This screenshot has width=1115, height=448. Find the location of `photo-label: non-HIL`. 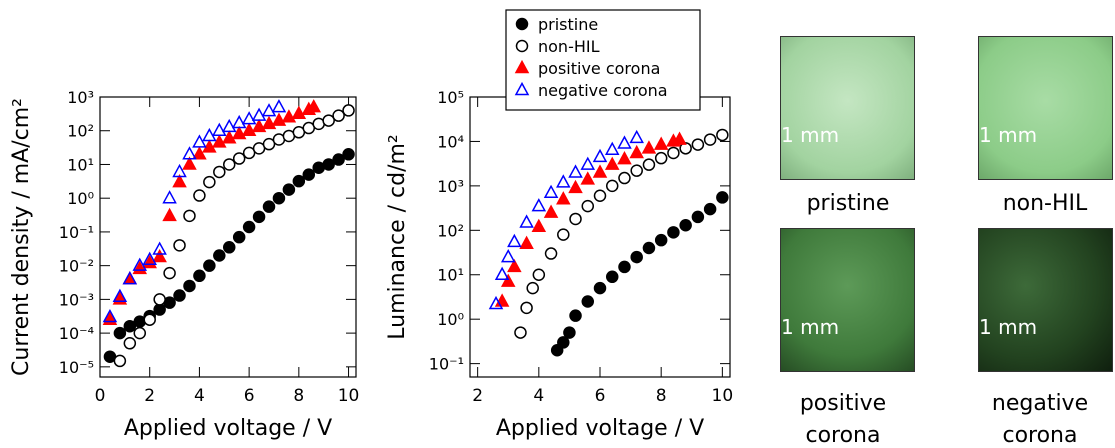

photo-label: non-HIL is located at coordinates (1045, 203).